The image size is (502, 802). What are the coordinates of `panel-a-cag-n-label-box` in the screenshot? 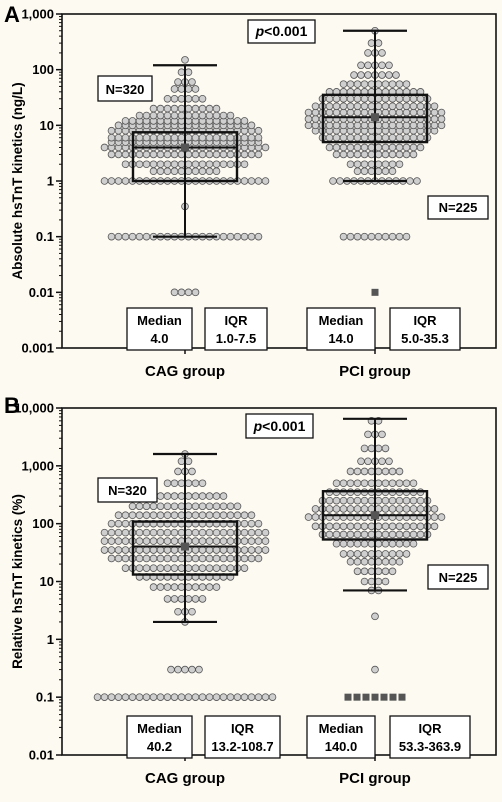 It's located at (125, 88).